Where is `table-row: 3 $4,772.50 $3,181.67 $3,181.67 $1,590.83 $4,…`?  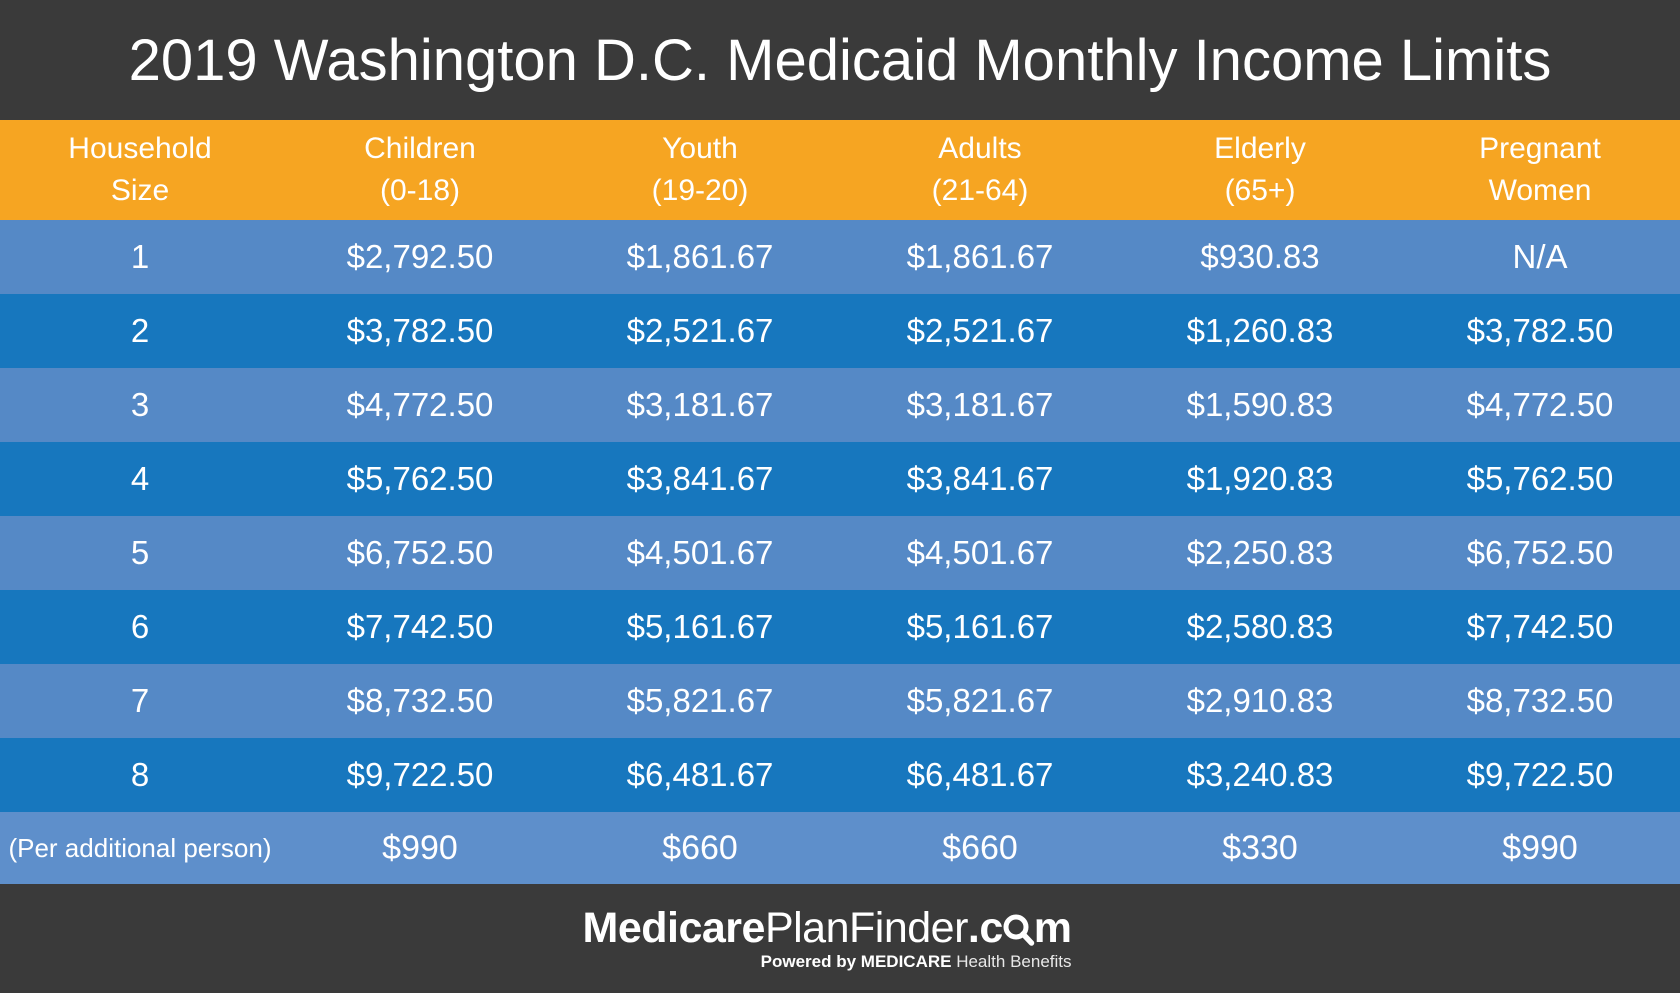
table-row: 3 $4,772.50 $3,181.67 $3,181.67 $1,590.83 $4,… is located at coordinates (840, 405).